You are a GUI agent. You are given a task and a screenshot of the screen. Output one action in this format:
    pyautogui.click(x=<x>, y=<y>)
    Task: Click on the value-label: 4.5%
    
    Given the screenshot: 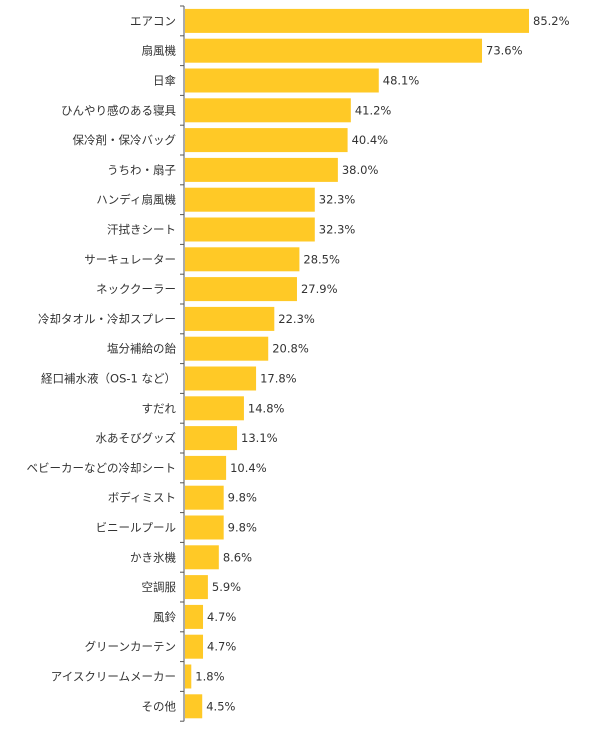 What is the action you would take?
    pyautogui.click(x=220, y=706)
    